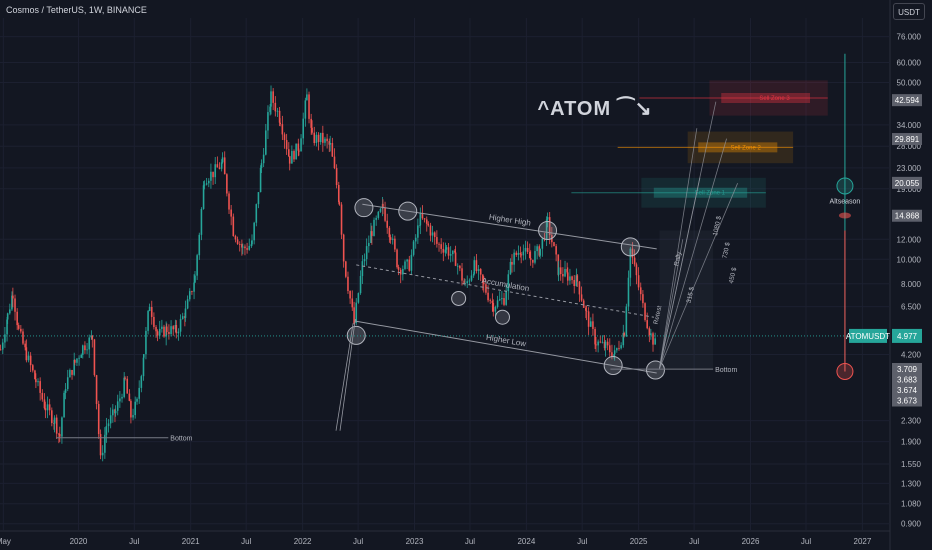 This screenshot has height=550, width=932. I want to click on y-tick-label: 1.300, so click(911, 483).